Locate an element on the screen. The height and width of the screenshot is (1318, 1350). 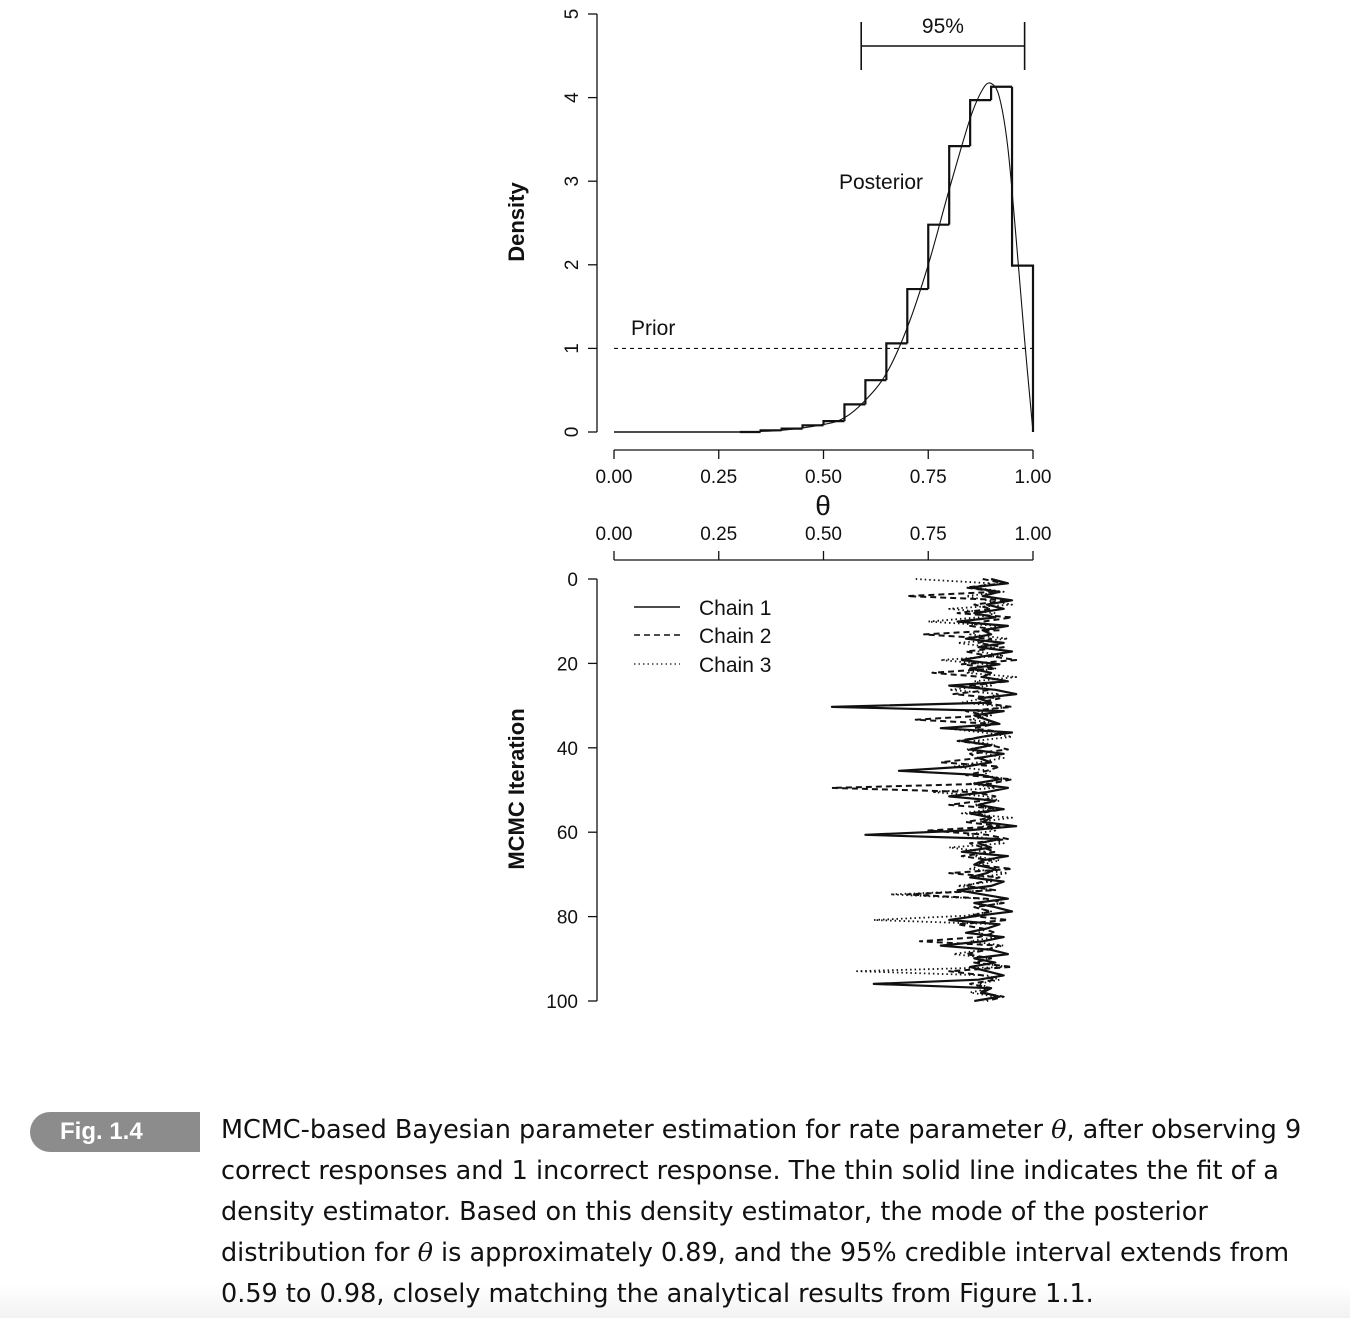
caption-theta-1: θ is located at coordinates (1059, 1130).